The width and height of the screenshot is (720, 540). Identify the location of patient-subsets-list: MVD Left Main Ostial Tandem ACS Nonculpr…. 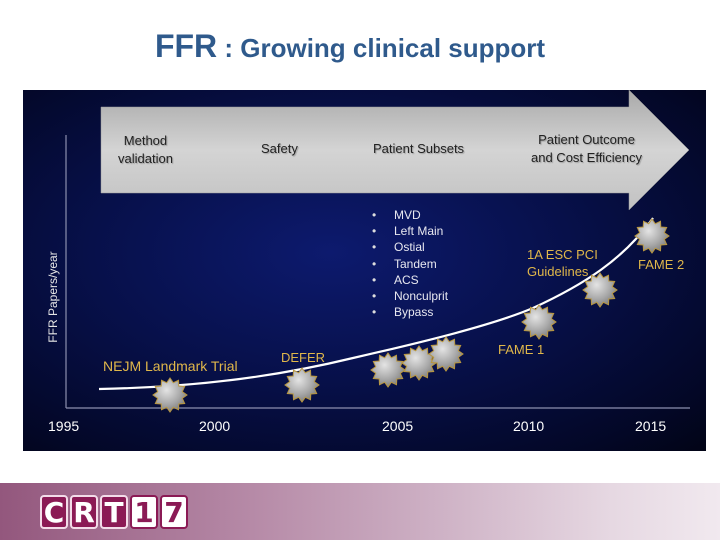
(408, 264).